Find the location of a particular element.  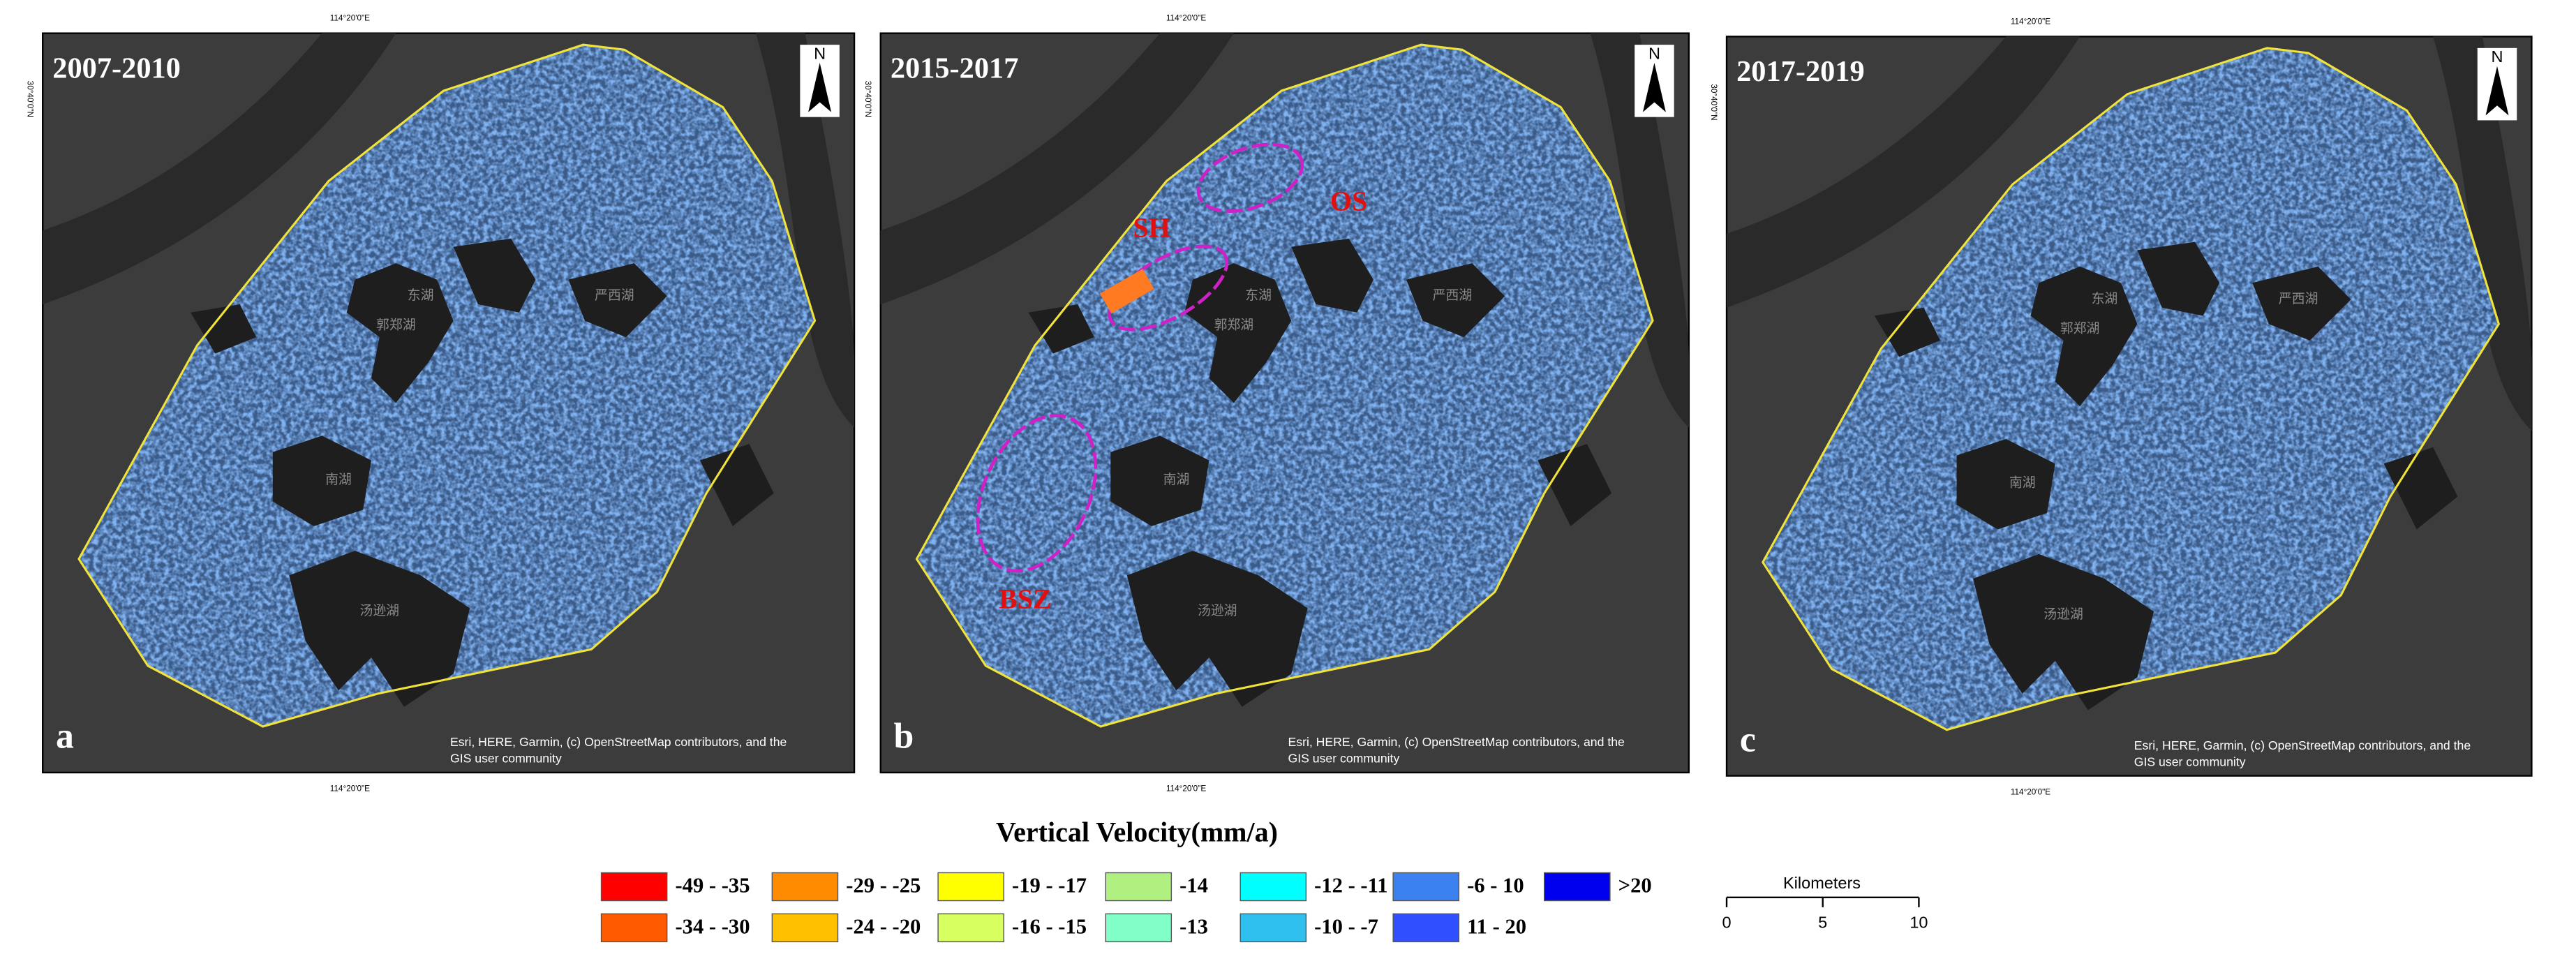

legend-label: -6 - 10 is located at coordinates (1496, 886).